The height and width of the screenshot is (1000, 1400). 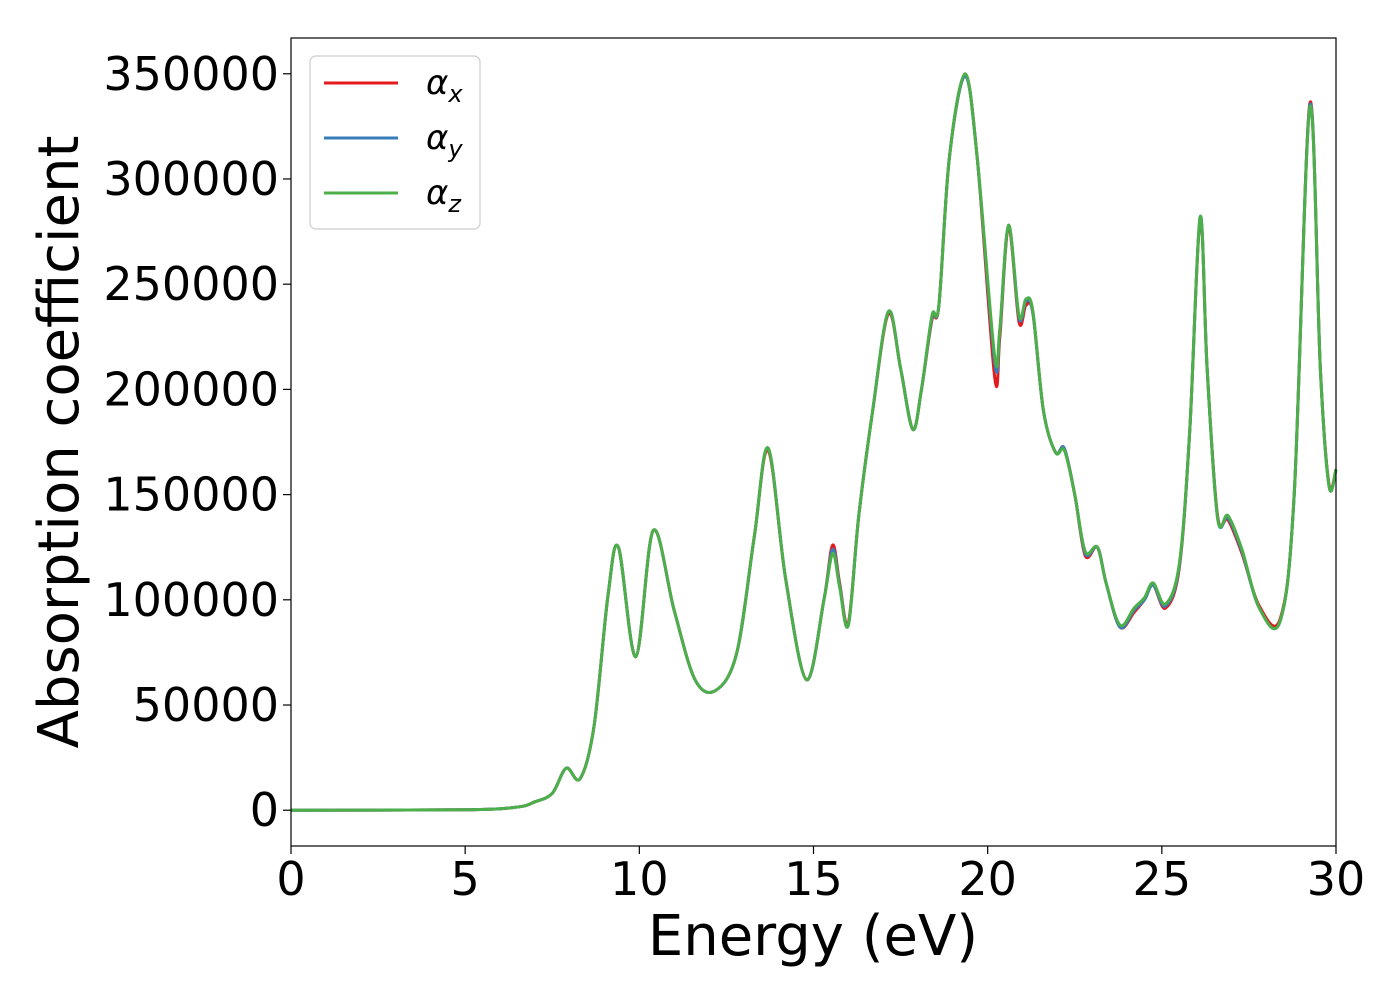 What do you see at coordinates (1336, 879) in the screenshot?
I see `x-tick-label: 30` at bounding box center [1336, 879].